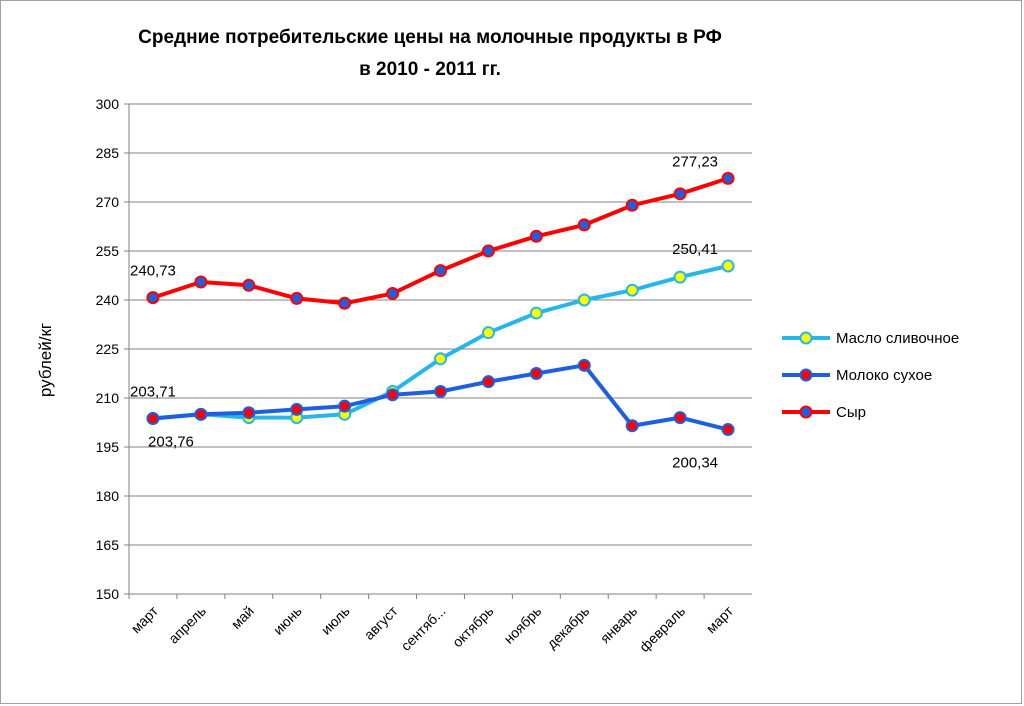 This screenshot has width=1024, height=706. I want to click on y-tick-label: 150, so click(108, 594).